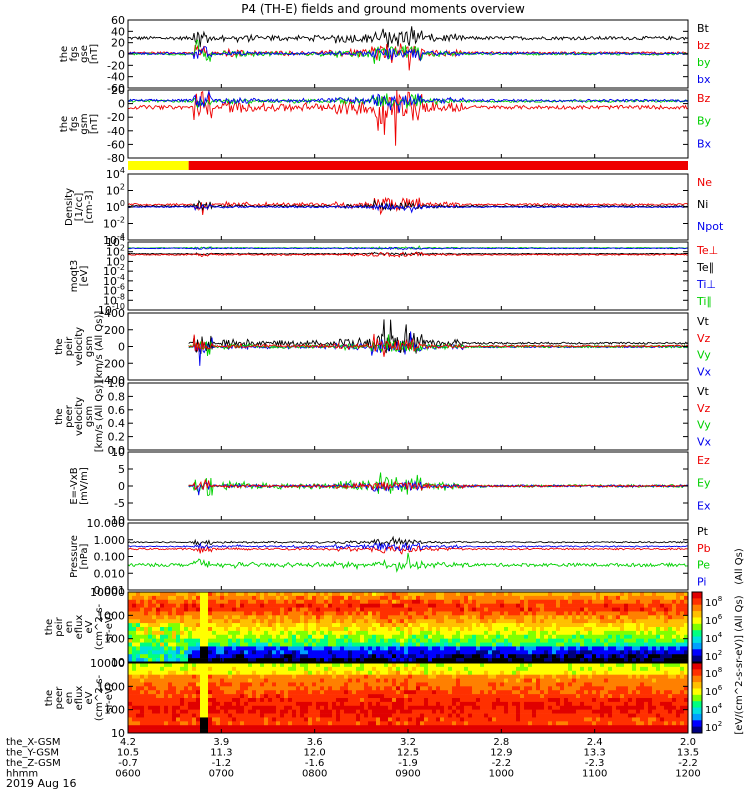  Describe the element at coordinates (84, 556) in the screenshot. I see `y-axis-label: [nPa]` at that location.